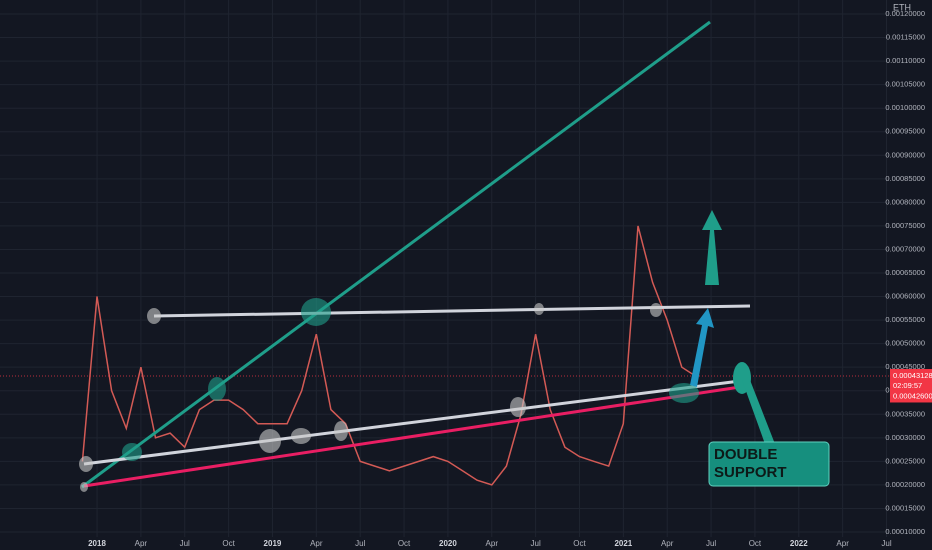 The height and width of the screenshot is (550, 932). What do you see at coordinates (905, 296) in the screenshot?
I see `y-tick-label: 0.00060000` at bounding box center [905, 296].